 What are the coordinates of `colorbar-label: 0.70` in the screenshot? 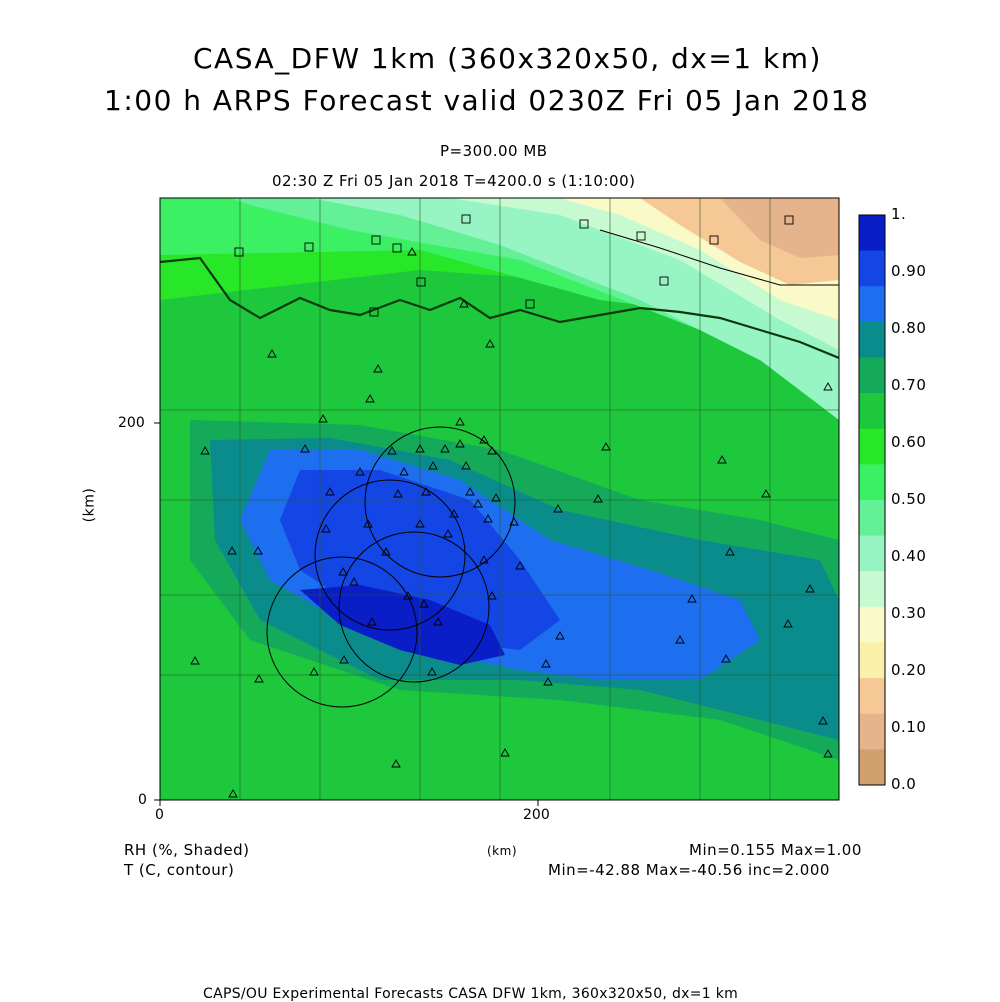 It's located at (909, 385).